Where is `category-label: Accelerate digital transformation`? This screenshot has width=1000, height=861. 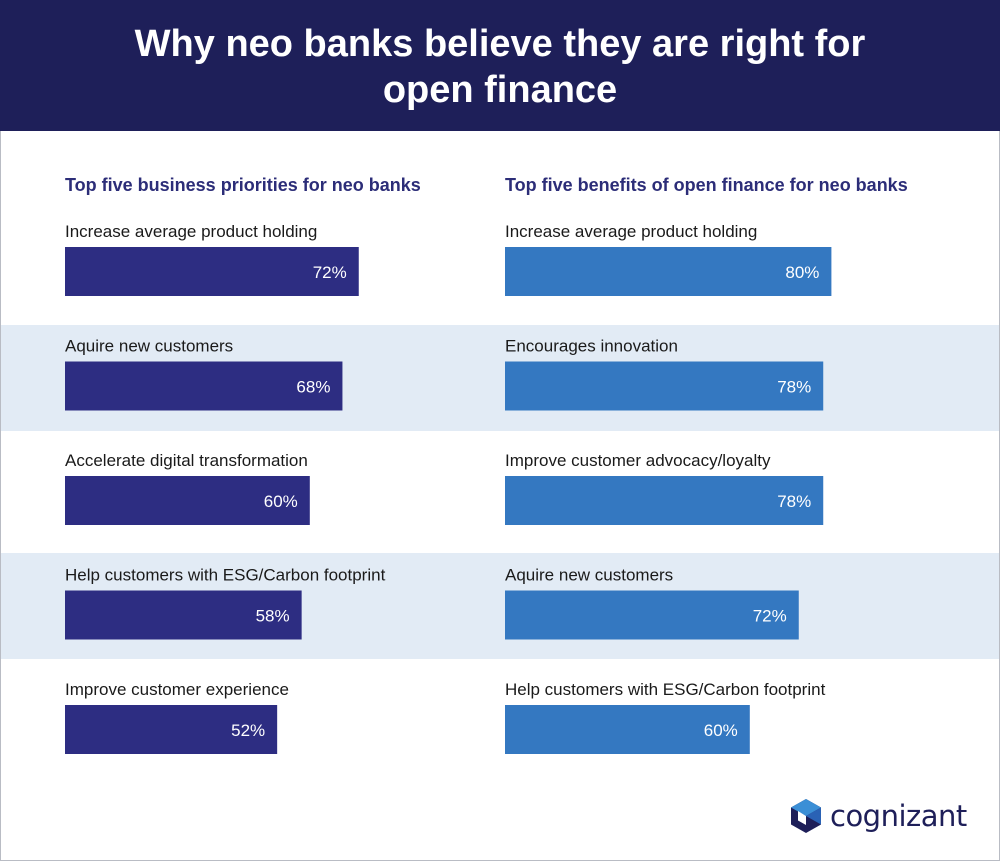
category-label: Accelerate digital transformation is located at coordinates (186, 460).